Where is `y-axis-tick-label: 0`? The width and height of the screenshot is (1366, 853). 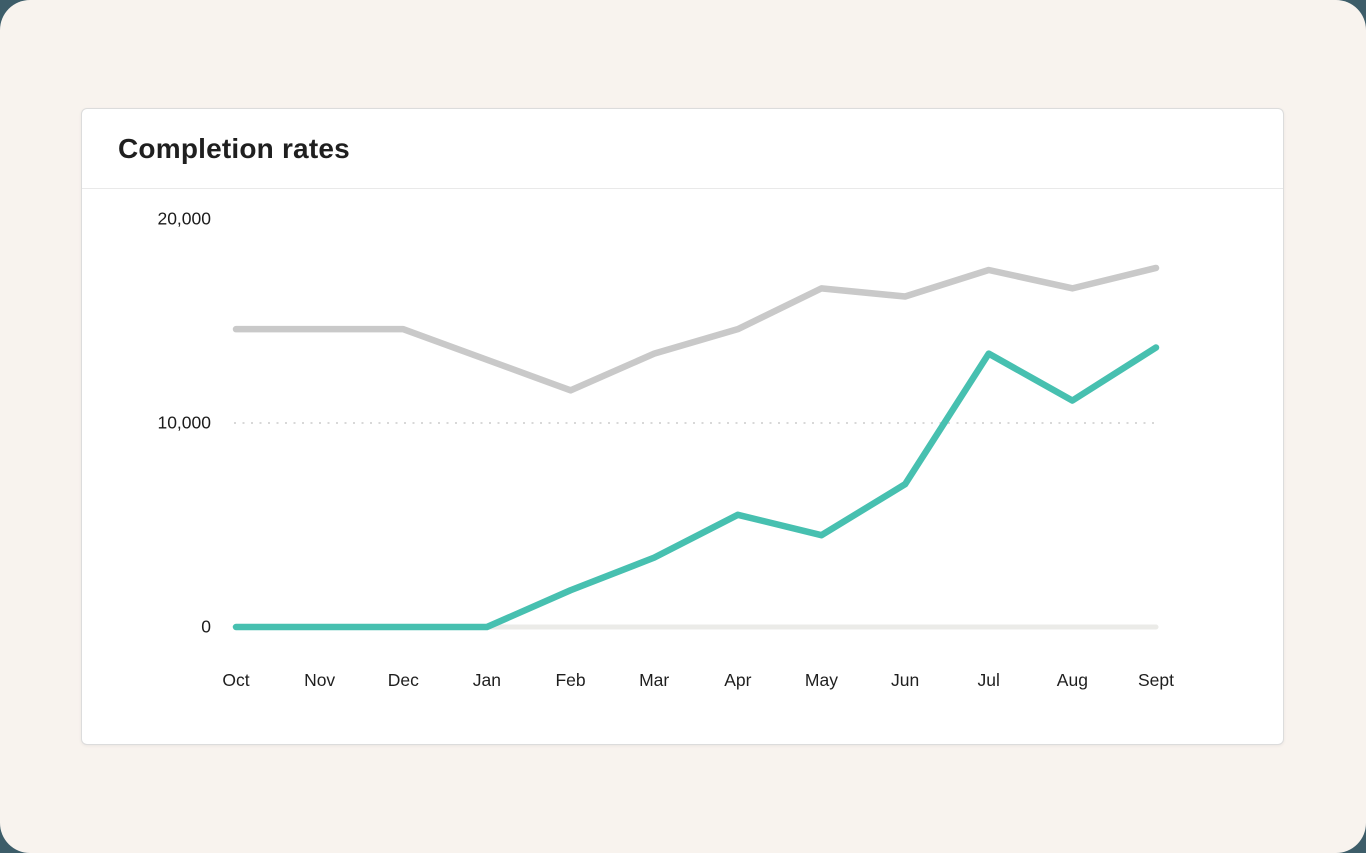 y-axis-tick-label: 0 is located at coordinates (206, 626).